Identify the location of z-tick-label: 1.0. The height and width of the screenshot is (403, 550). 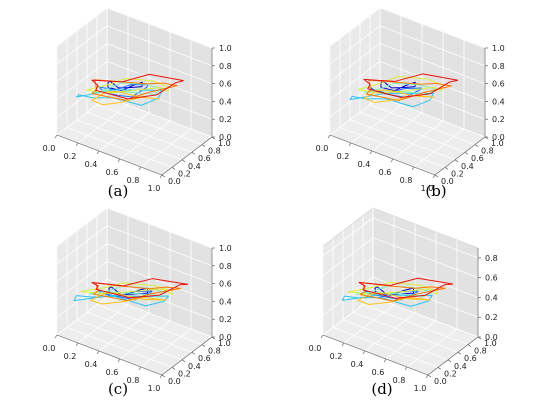
(498, 48).